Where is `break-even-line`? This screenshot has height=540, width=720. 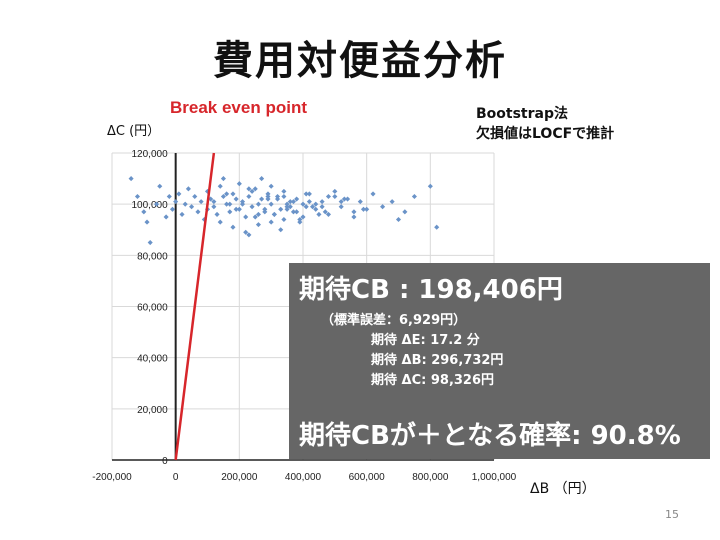
break-even-line is located at coordinates (195, 306).